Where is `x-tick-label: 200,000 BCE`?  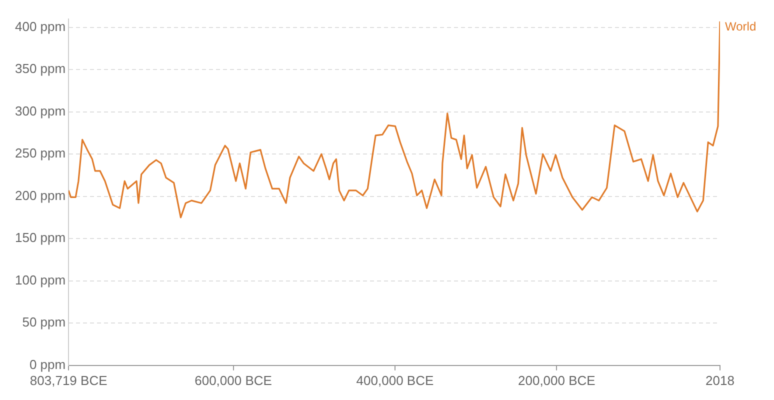 x-tick-label: 200,000 BCE is located at coordinates (557, 380).